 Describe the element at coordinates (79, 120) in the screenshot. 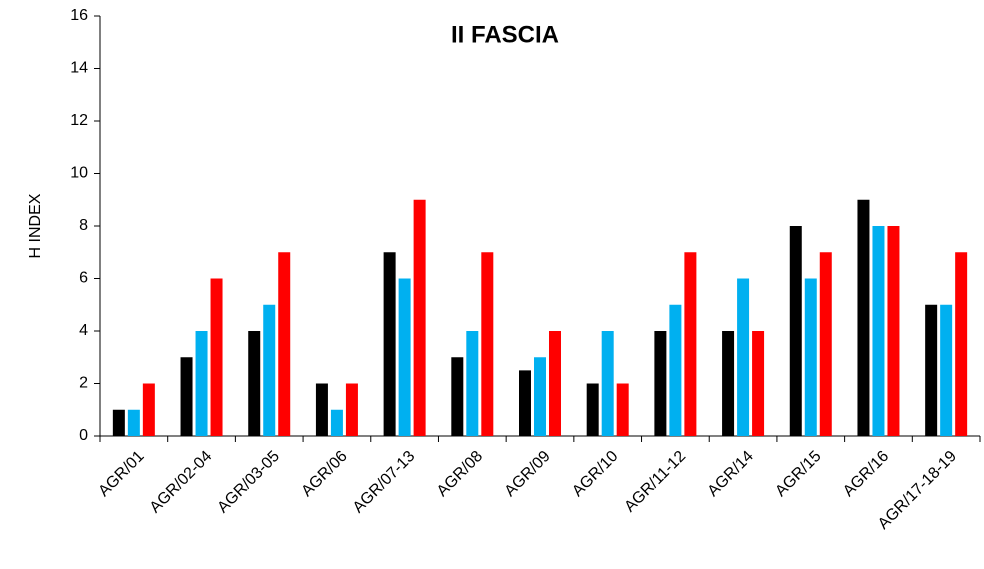

I see `y-tick-label: 12` at that location.